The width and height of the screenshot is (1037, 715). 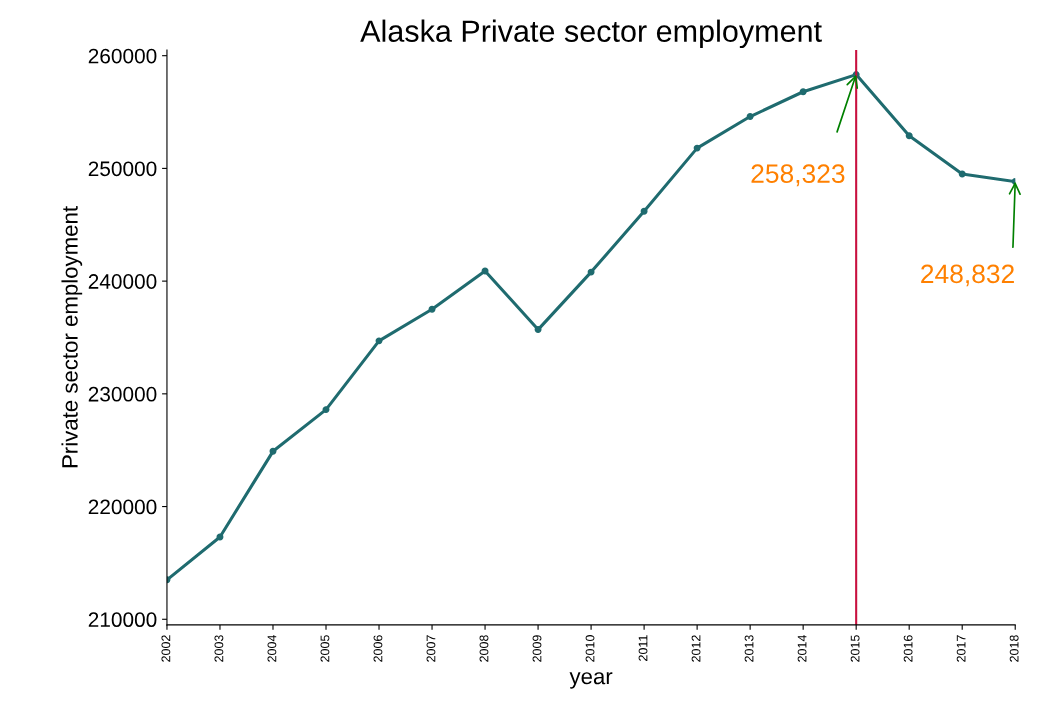 I want to click on x-tick-label: 2003, so click(x=219, y=648).